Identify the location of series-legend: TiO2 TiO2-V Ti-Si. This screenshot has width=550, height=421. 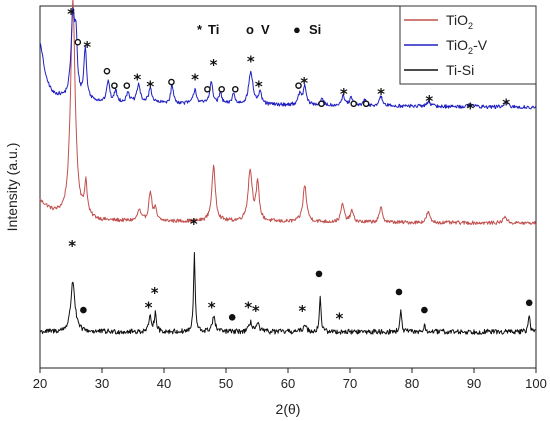
(468, 45).